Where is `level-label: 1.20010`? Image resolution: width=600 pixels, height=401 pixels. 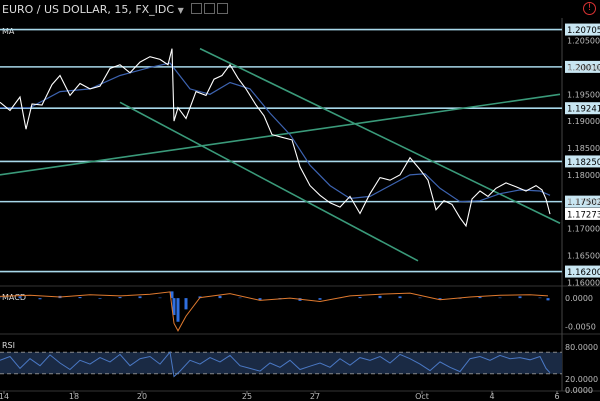 level-label: 1.20010 is located at coordinates (583, 68).